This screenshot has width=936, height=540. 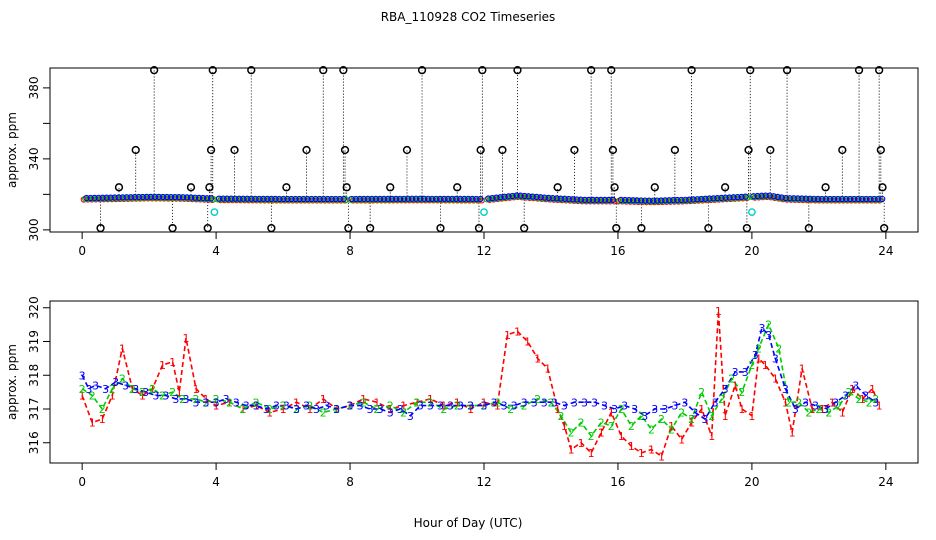 I want to click on top-xtick-label: 4, so click(x=216, y=251).